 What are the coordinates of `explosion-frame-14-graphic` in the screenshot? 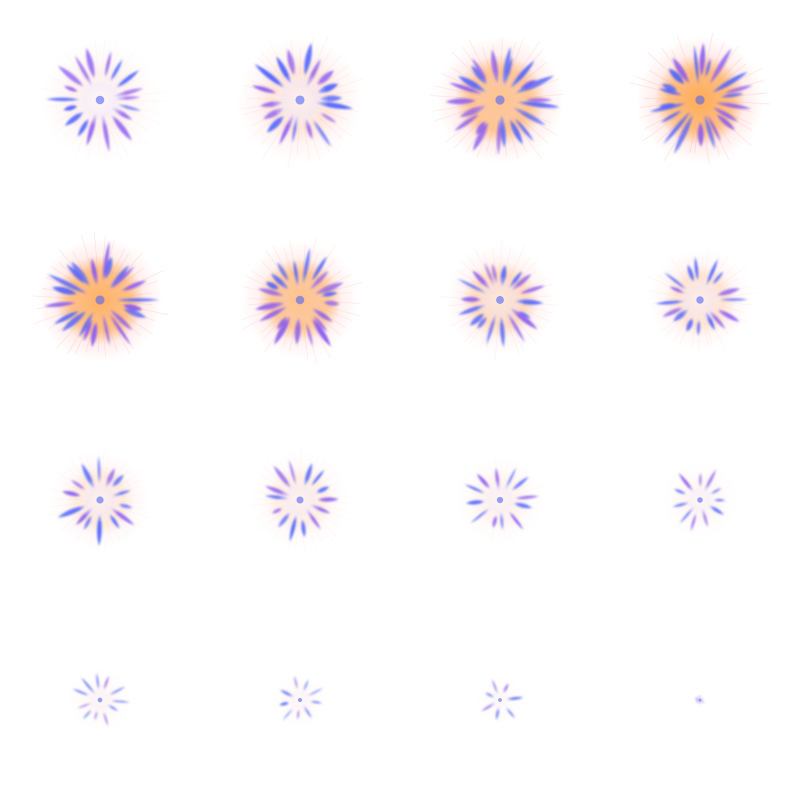 It's located at (300, 700).